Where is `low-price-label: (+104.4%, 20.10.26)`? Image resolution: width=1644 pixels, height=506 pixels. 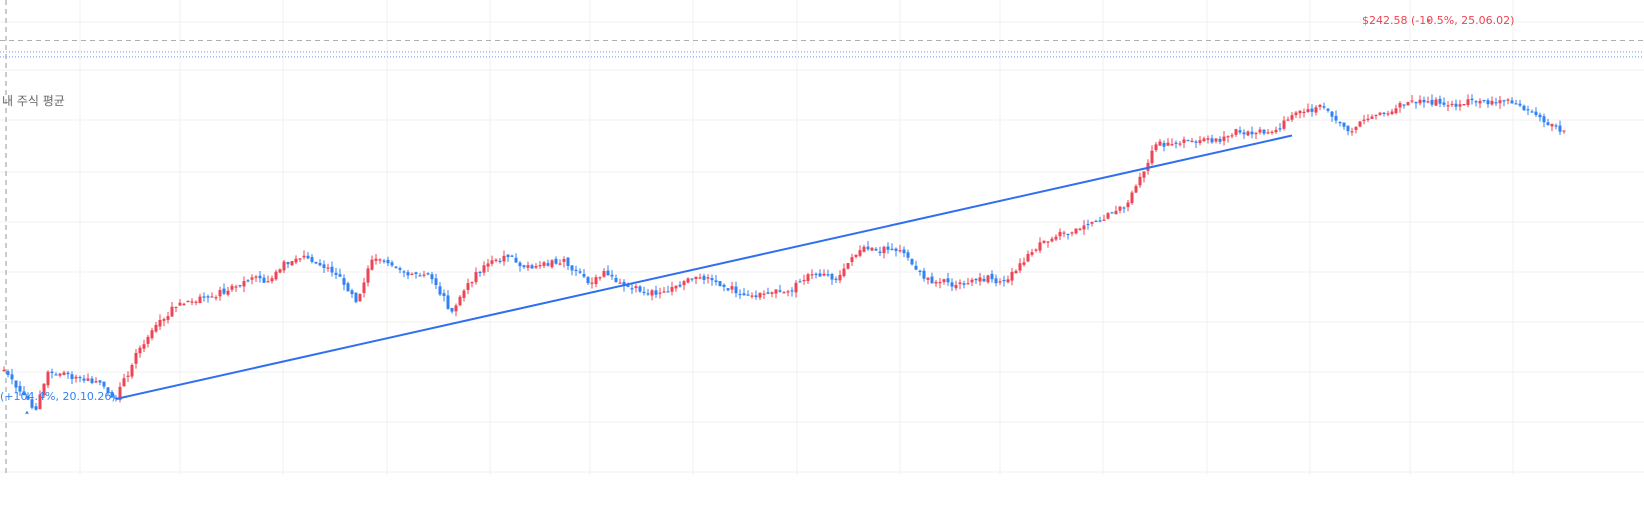 low-price-label: (+104.4%, 20.10.26) is located at coordinates (58, 396).